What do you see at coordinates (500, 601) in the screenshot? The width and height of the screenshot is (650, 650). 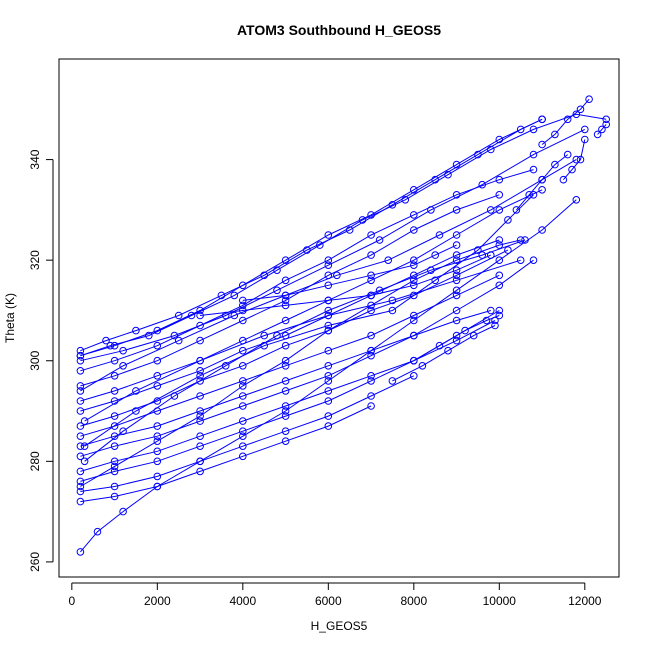 I see `x-tick-label: 10000` at bounding box center [500, 601].